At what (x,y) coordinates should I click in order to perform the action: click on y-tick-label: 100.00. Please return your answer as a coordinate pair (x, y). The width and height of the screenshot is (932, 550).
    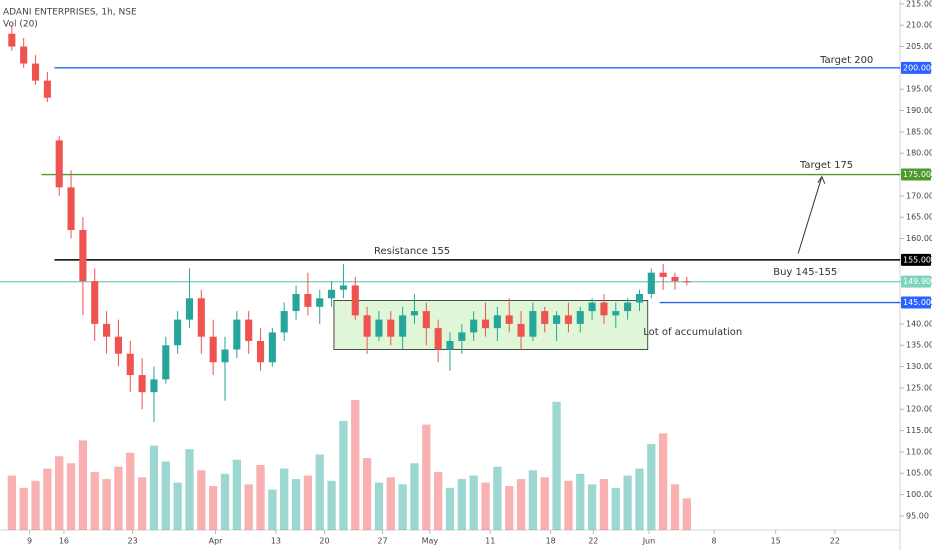
    Looking at the image, I should click on (919, 494).